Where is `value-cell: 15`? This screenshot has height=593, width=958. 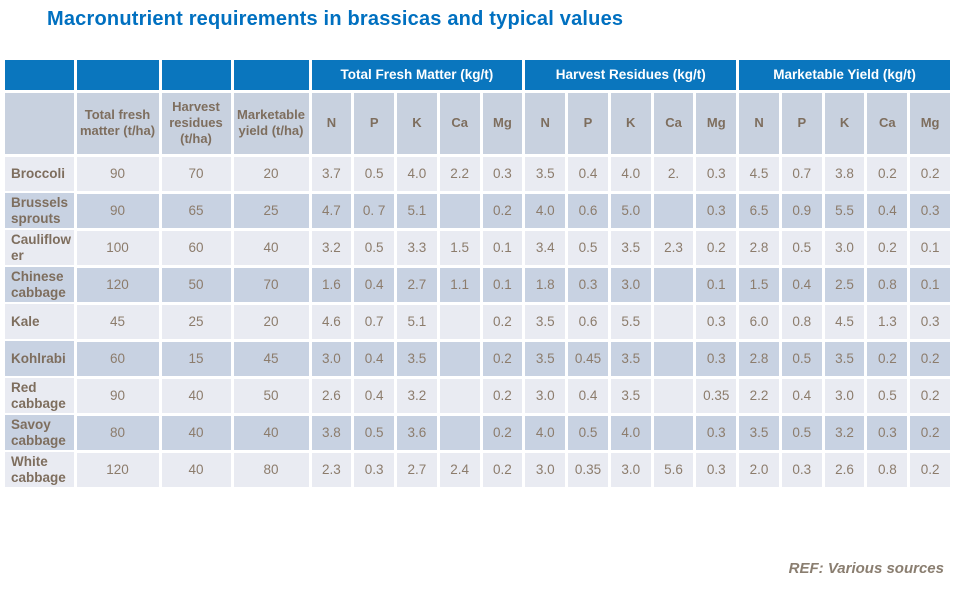
value-cell: 15 is located at coordinates (197, 359).